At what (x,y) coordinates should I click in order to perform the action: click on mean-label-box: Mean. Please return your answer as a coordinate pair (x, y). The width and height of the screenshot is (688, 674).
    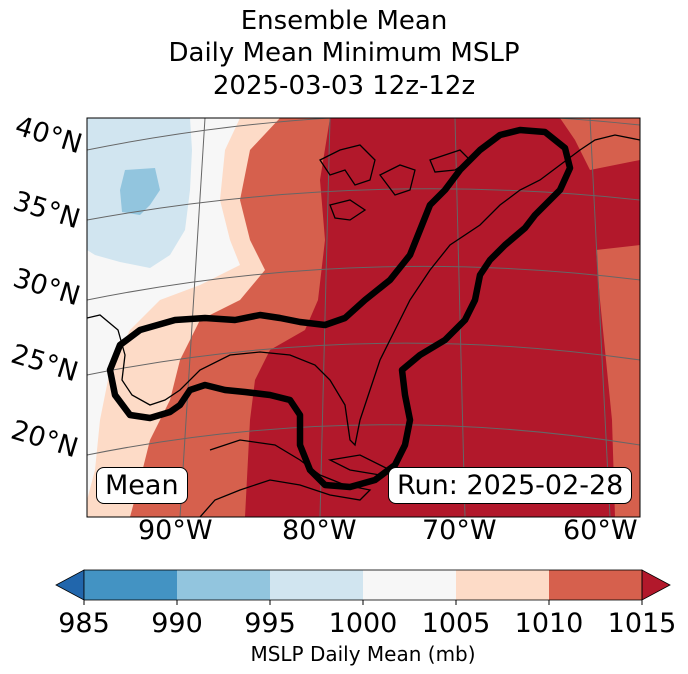
    Looking at the image, I should click on (142, 485).